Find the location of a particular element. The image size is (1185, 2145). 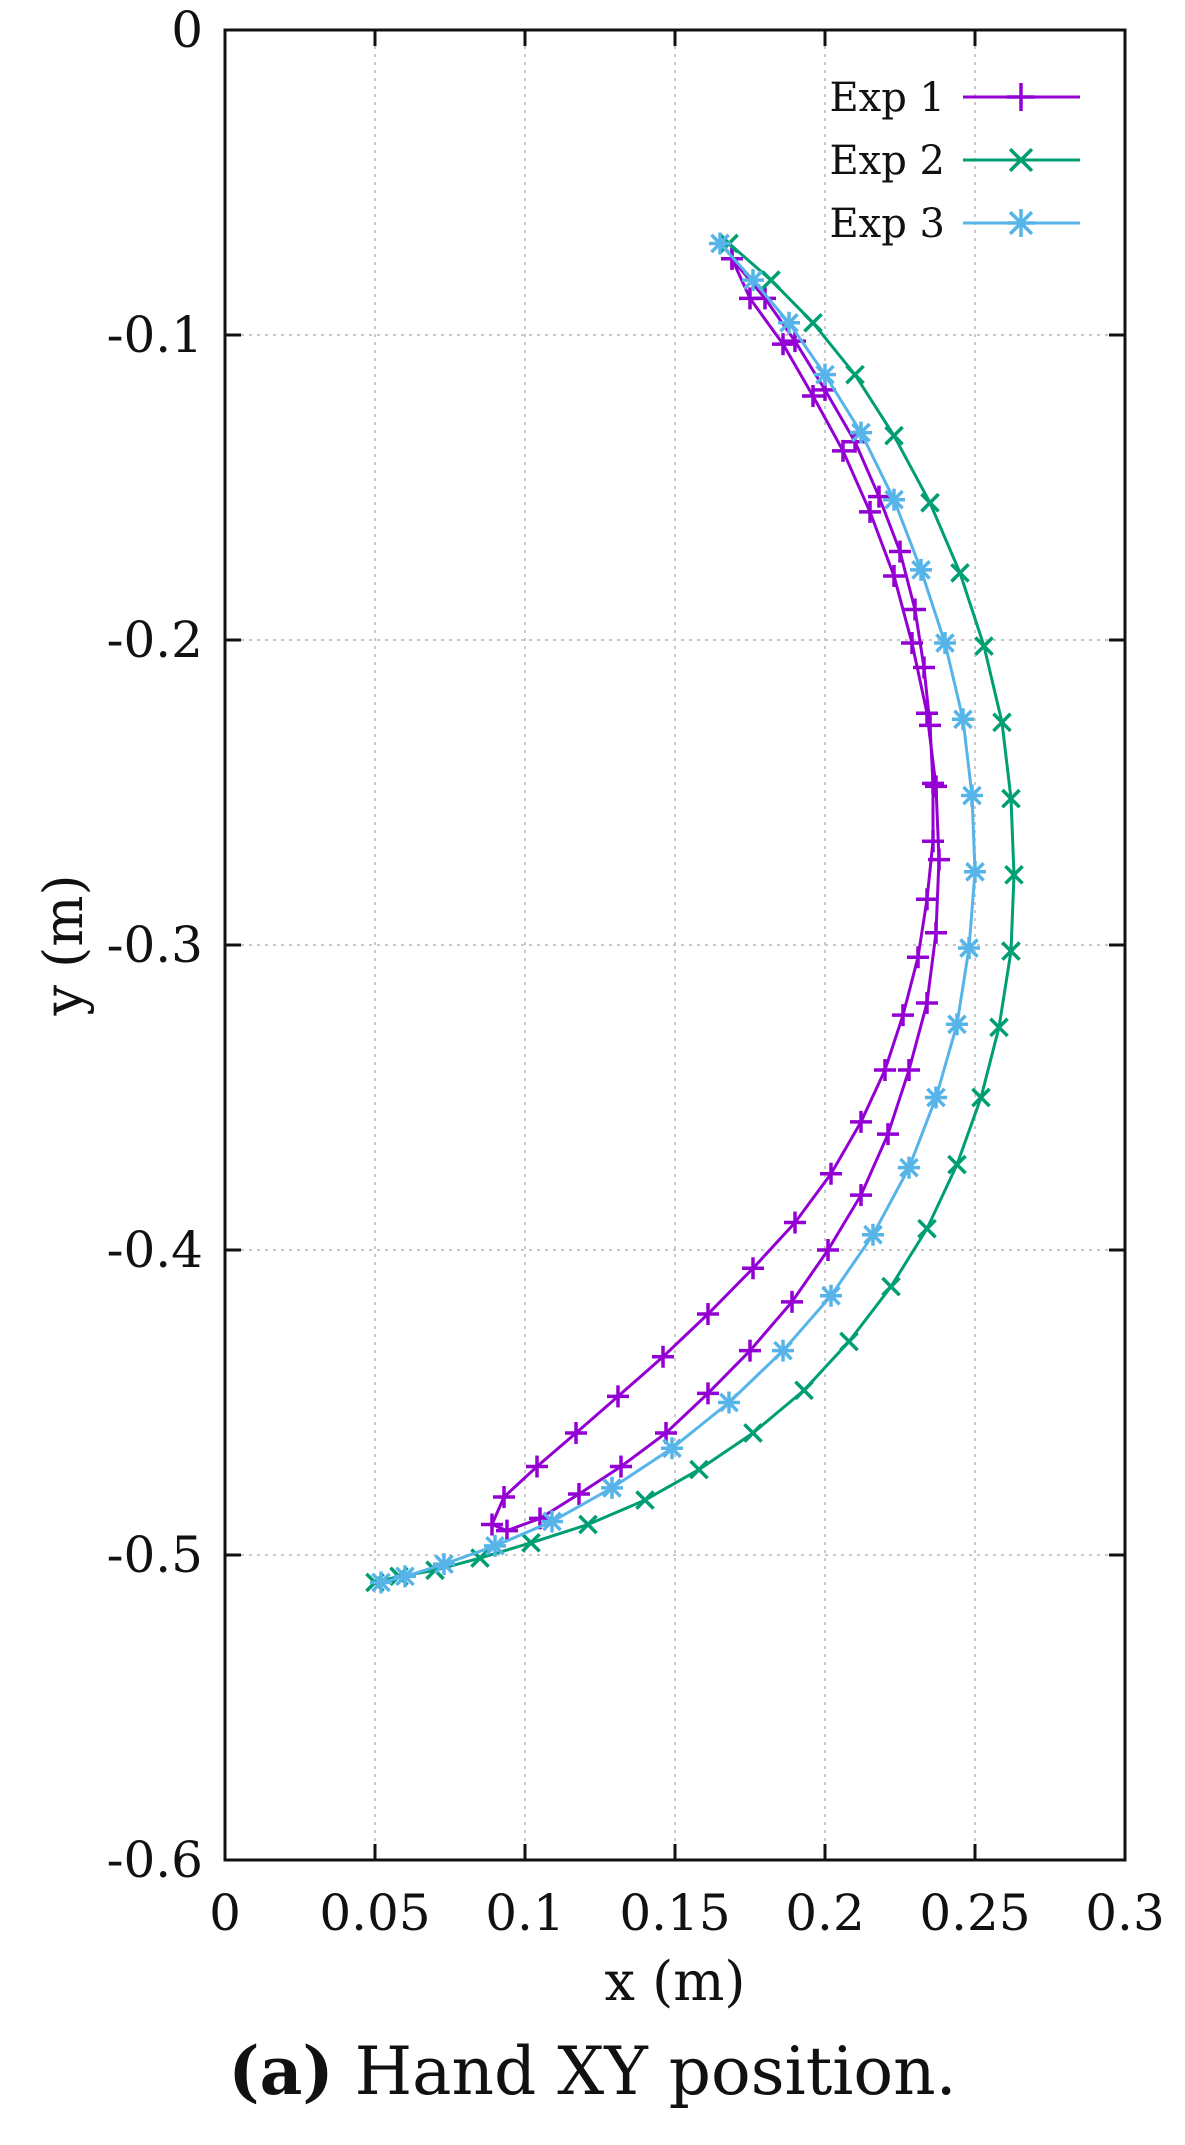

x-tick-label: 0.1 is located at coordinates (525, 1913).